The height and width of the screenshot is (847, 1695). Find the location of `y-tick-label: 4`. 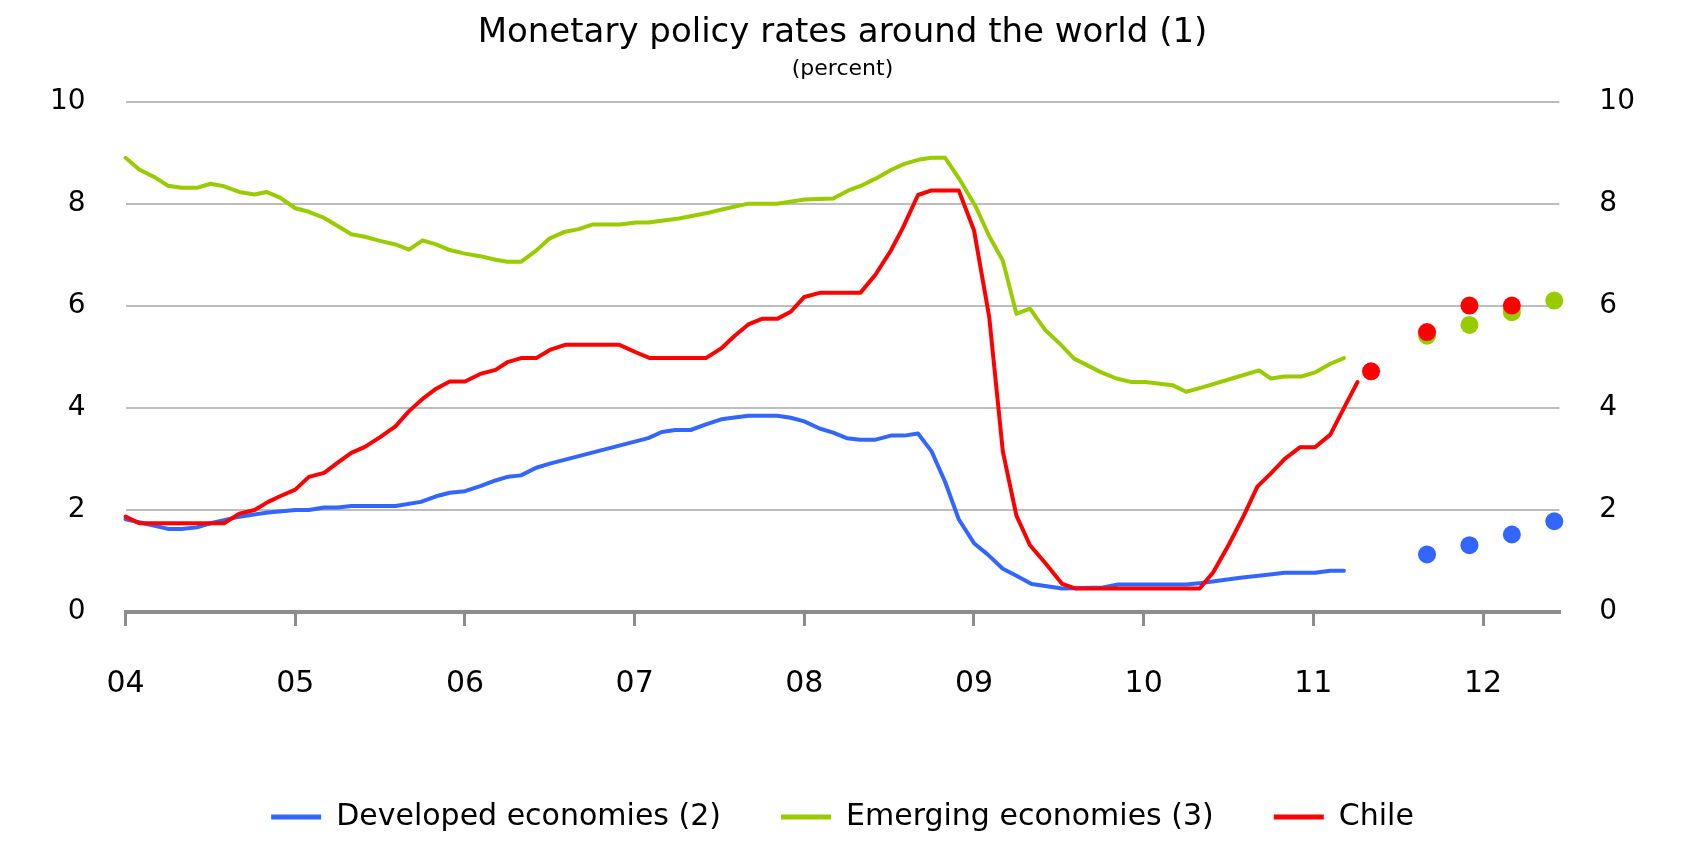

y-tick-label: 4 is located at coordinates (76, 406).